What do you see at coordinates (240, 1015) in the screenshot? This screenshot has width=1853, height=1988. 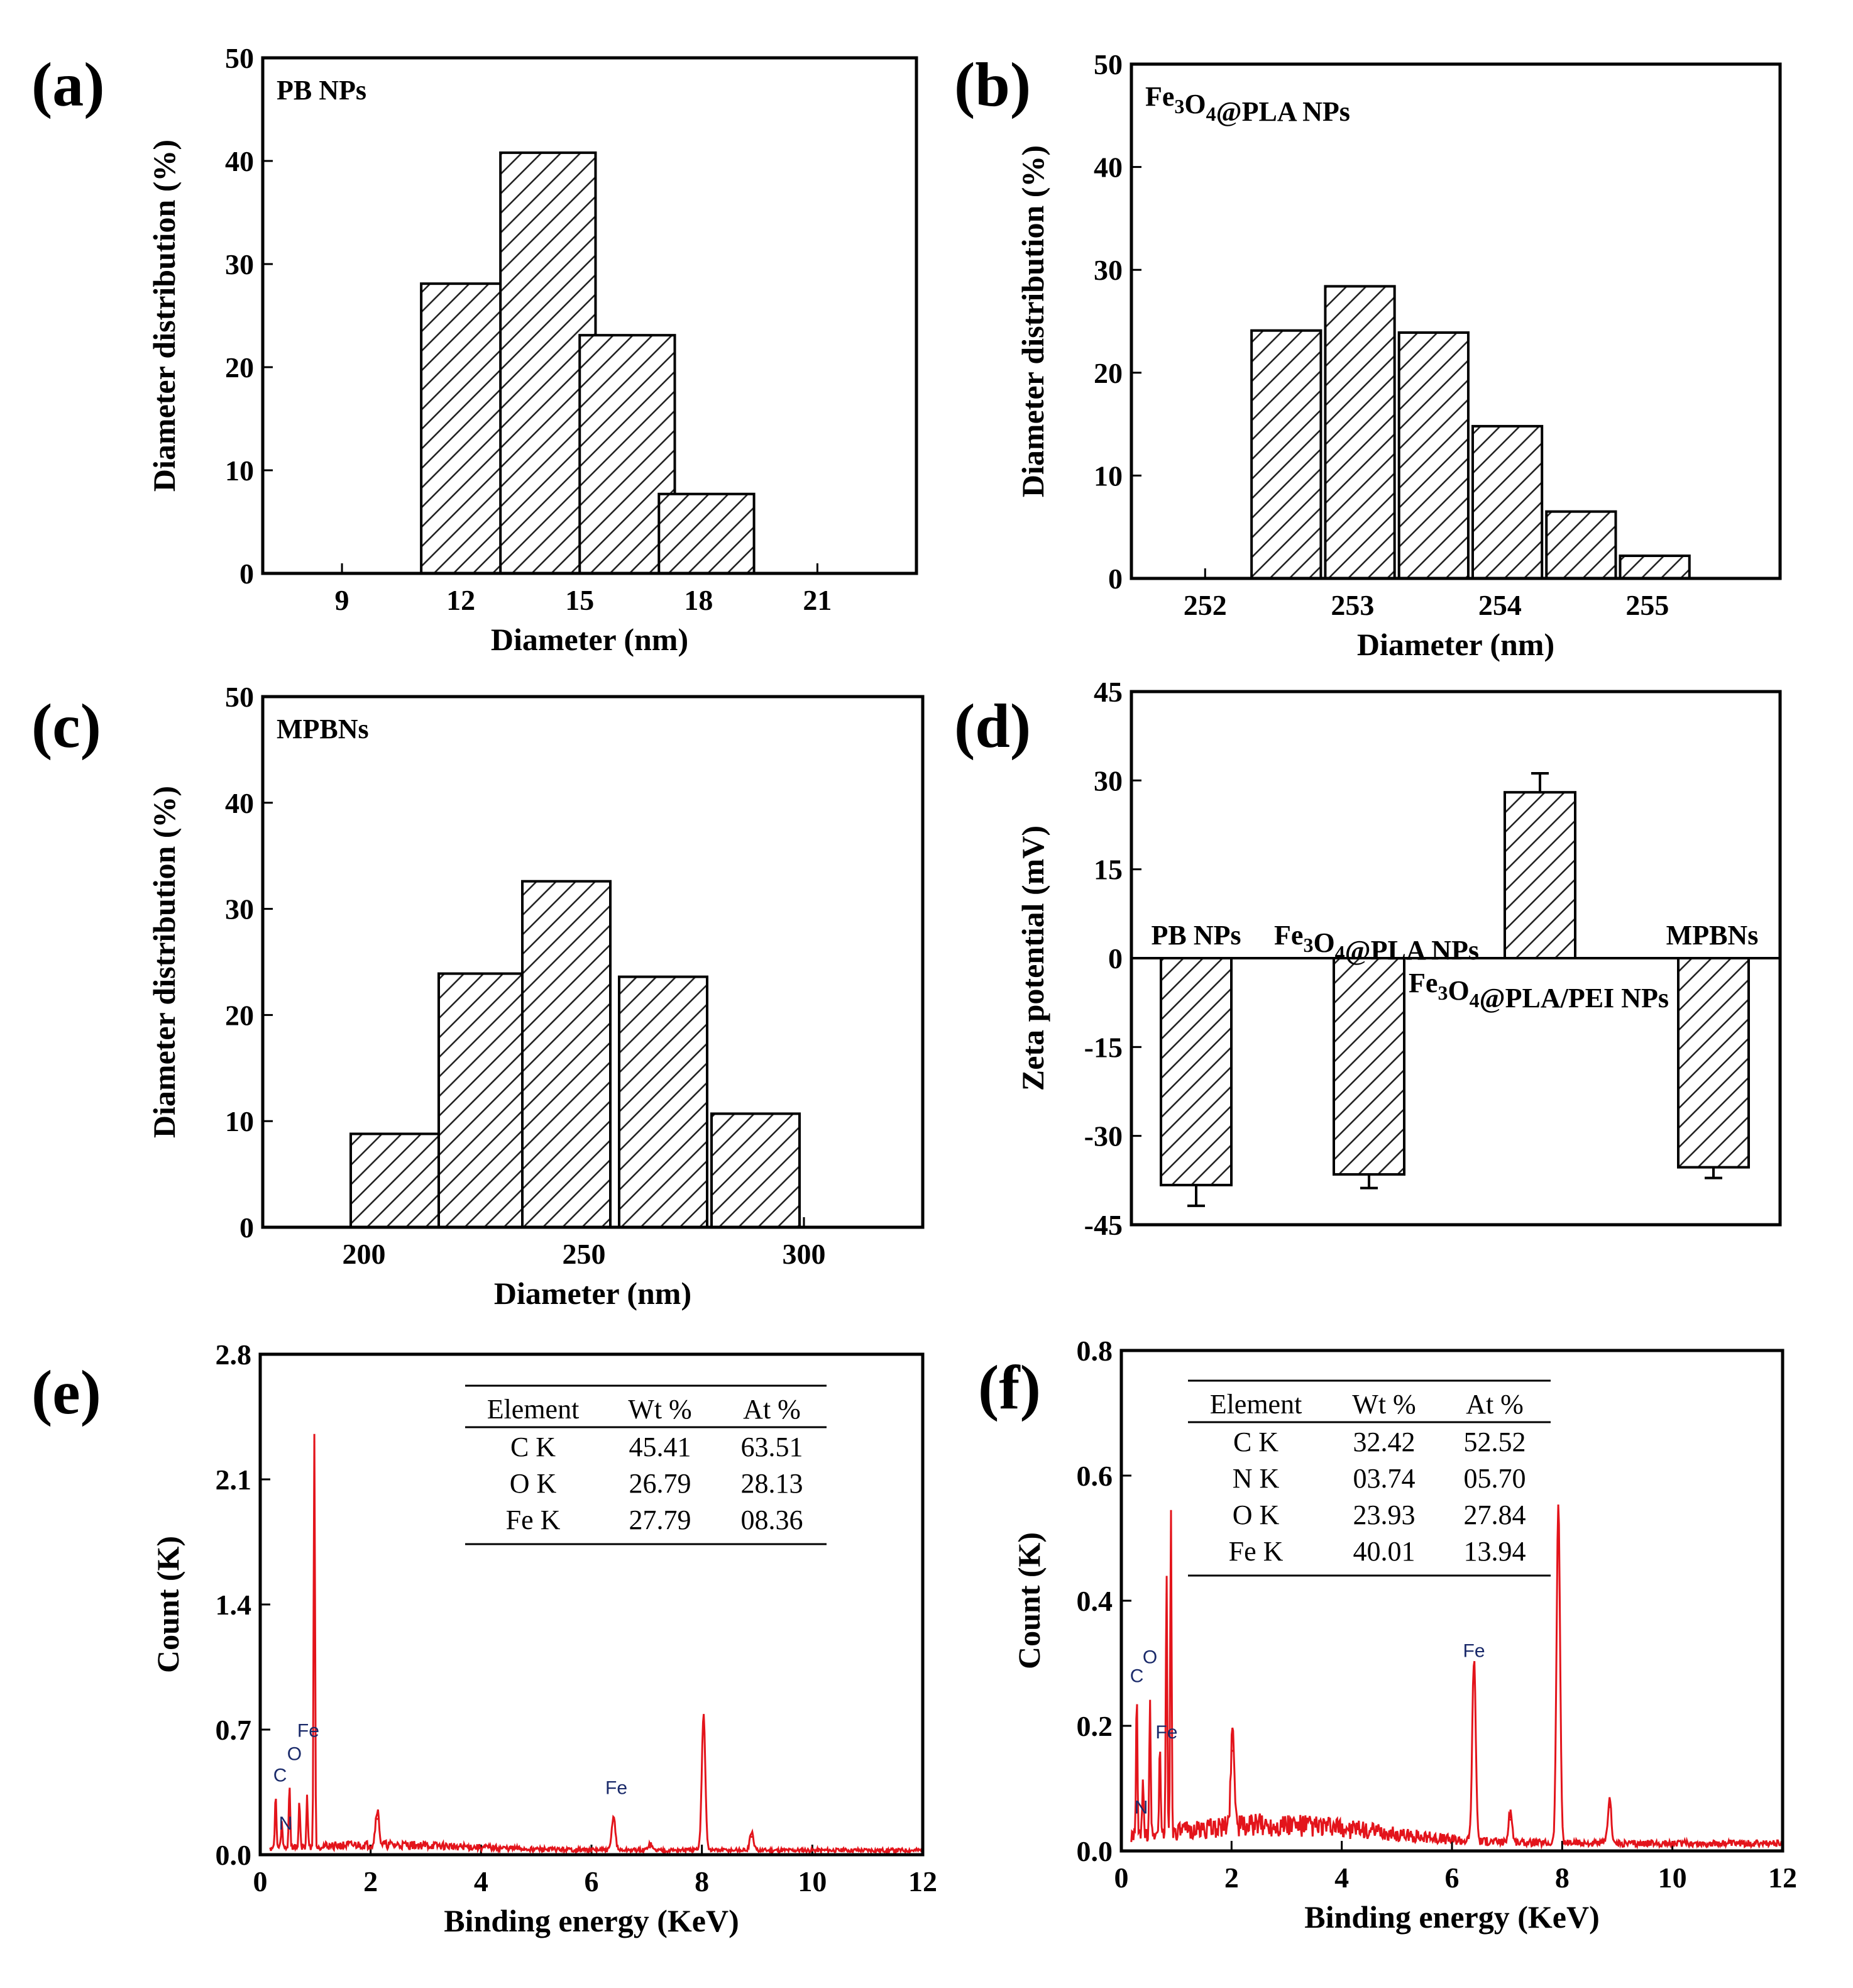 I see `y-tick-label: 20` at bounding box center [240, 1015].